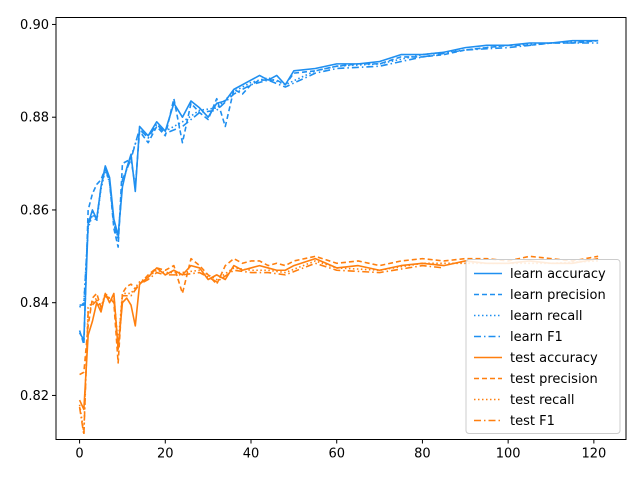  Describe the element at coordinates (554, 379) in the screenshot. I see `legend-label: test precision` at that location.